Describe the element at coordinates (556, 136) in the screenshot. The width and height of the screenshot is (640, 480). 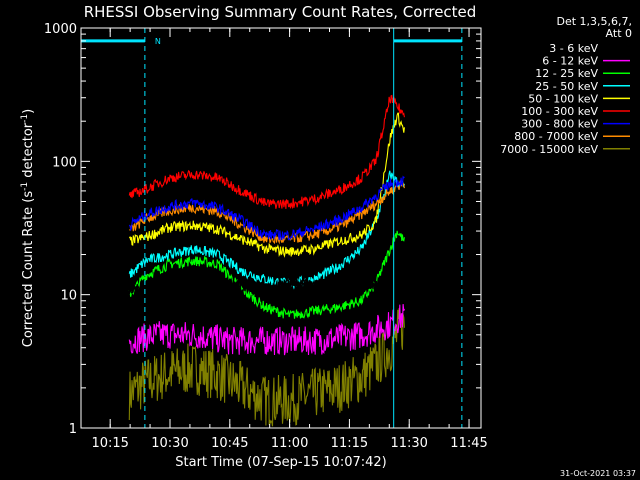
I see `legend-entry: 800 - 7000 keV` at that location.